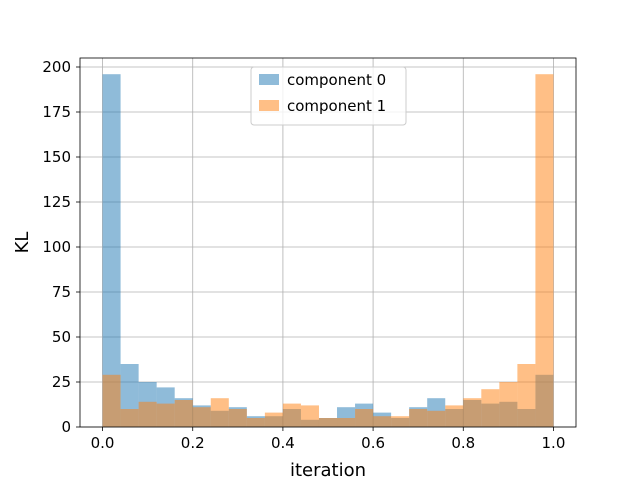 This screenshot has width=640, height=480. What do you see at coordinates (328, 470) in the screenshot?
I see `x-axis-label: iteration` at bounding box center [328, 470].